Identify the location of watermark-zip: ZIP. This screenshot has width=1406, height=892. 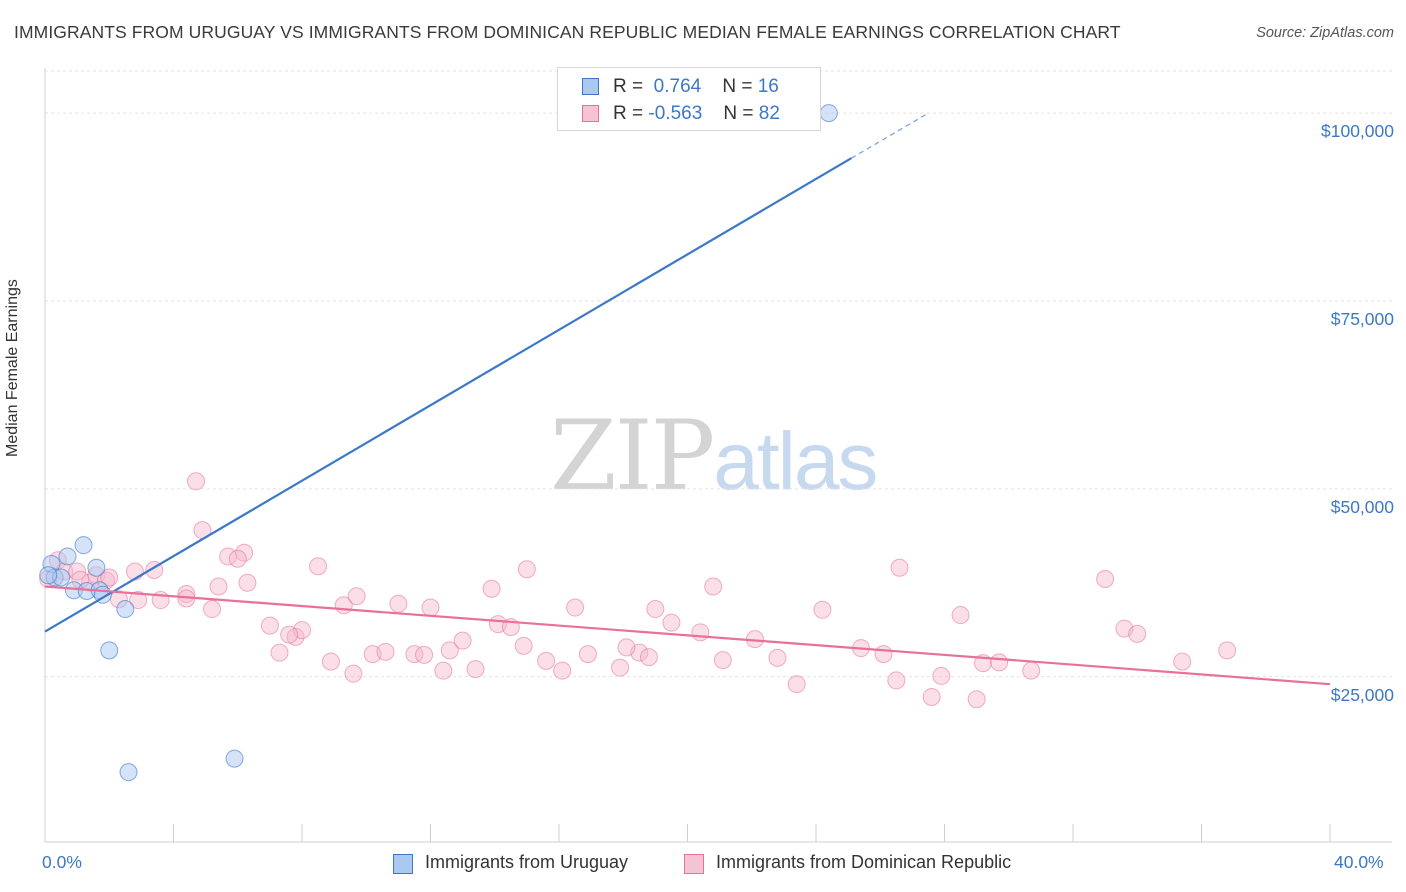
(632, 456).